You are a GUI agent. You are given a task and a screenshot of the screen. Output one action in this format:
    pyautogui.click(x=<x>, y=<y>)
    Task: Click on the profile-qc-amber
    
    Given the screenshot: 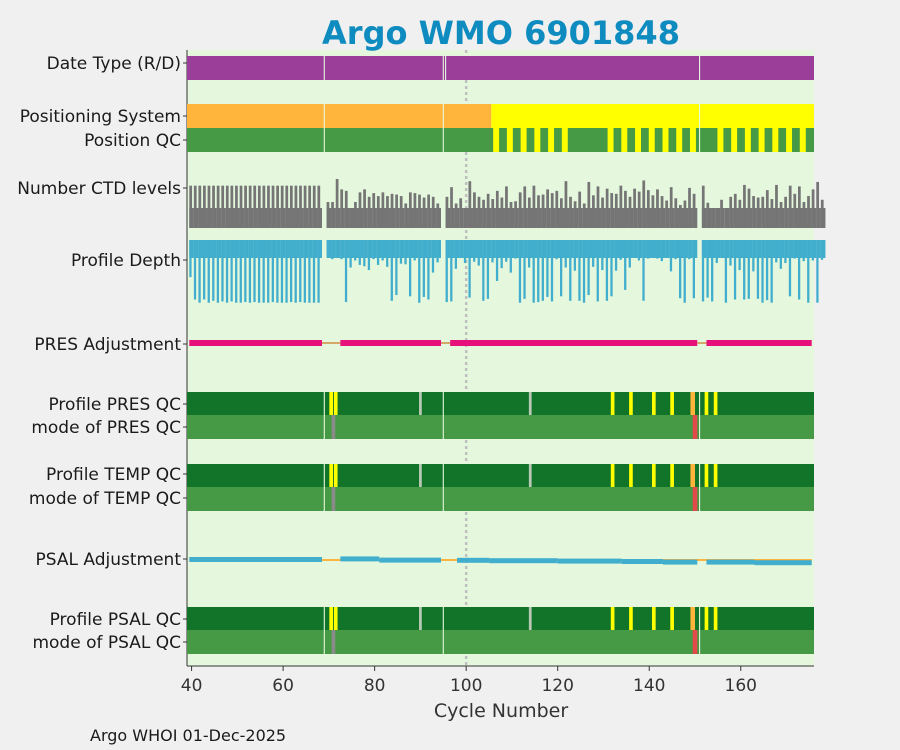 What is the action you would take?
    pyautogui.click(x=693, y=618)
    